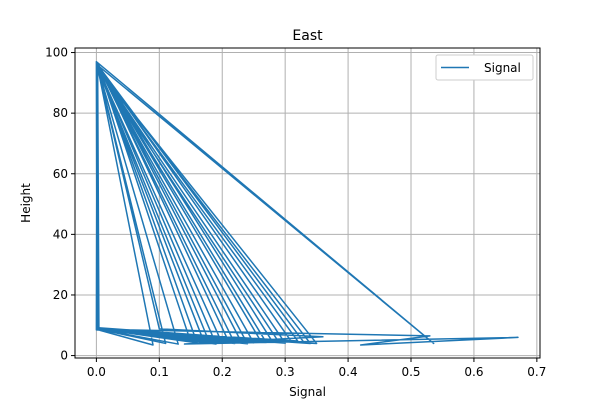  Describe the element at coordinates (60, 204) in the screenshot. I see `y-axis-ticks: 0 20 40 60 80 100` at that location.